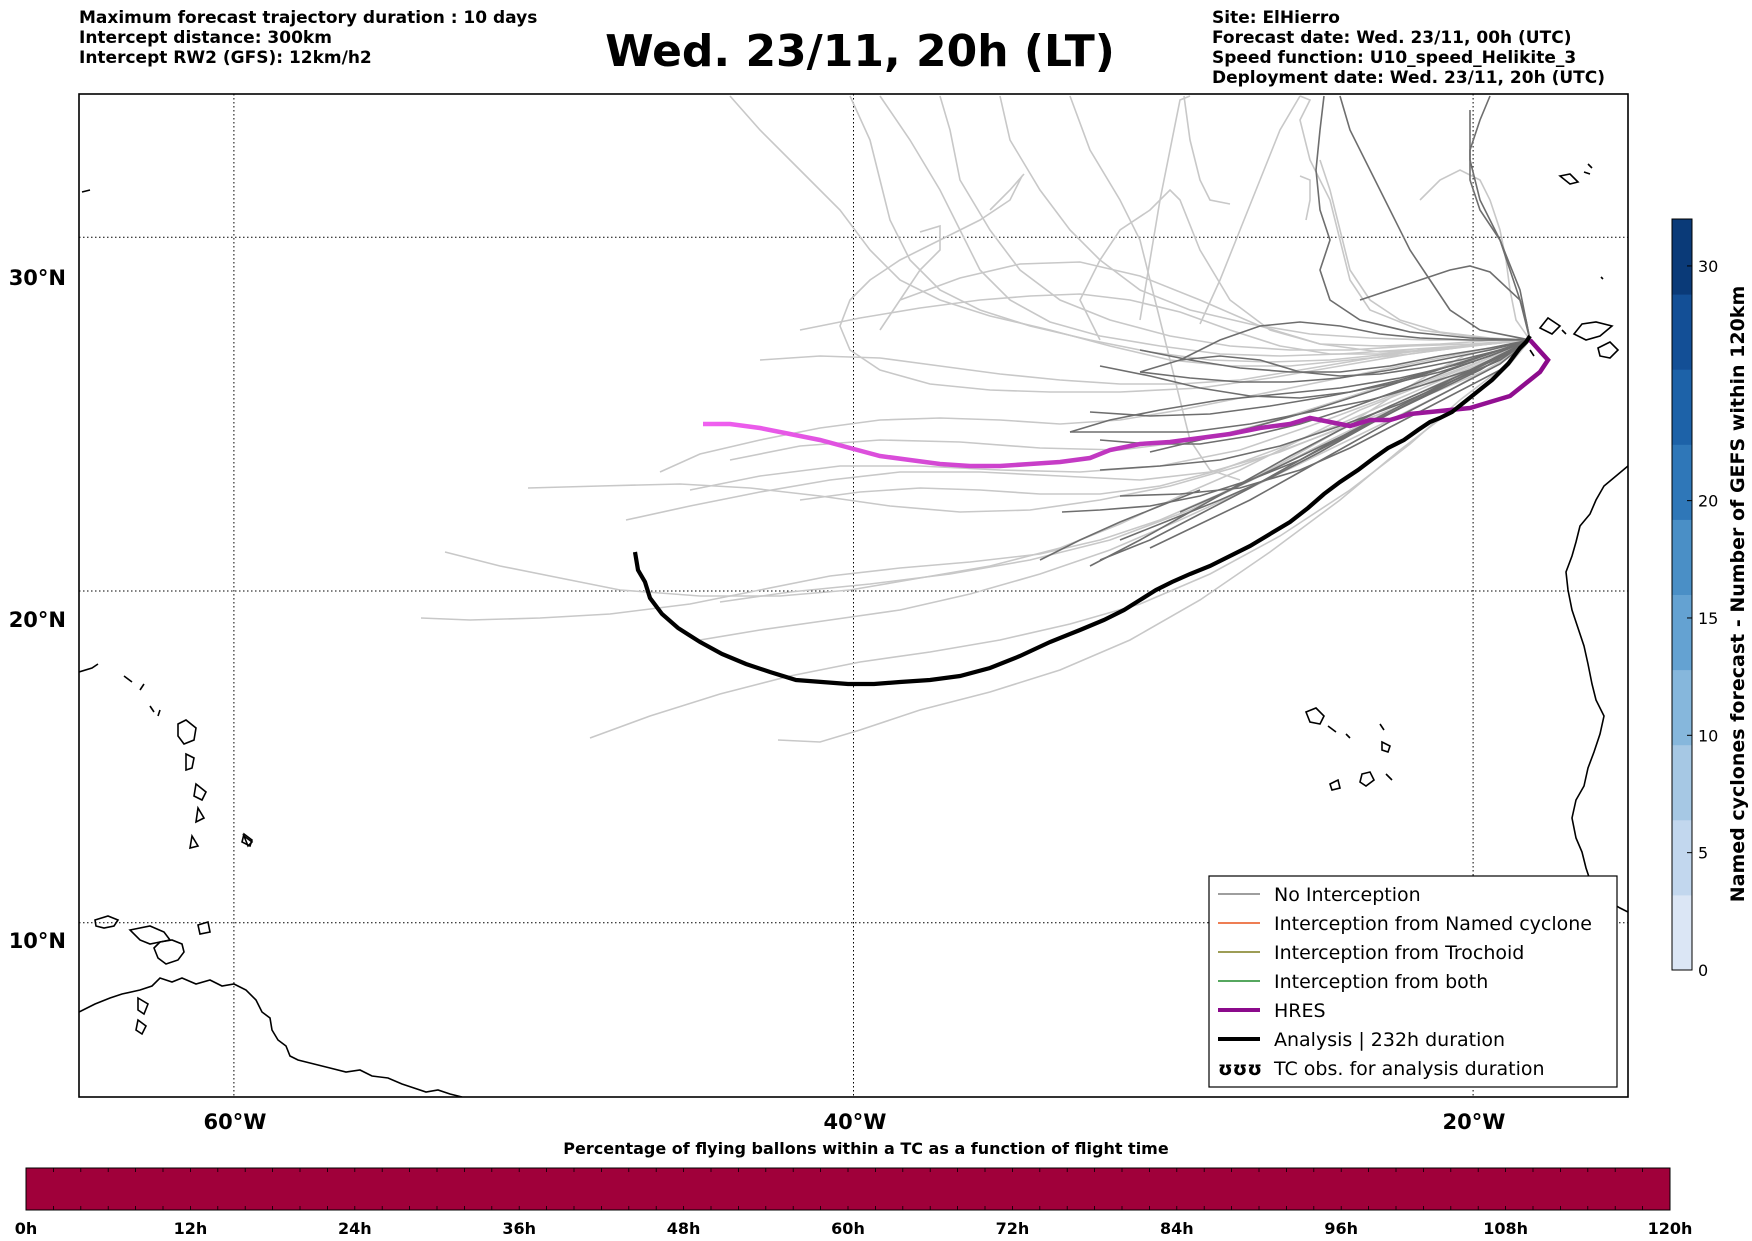  Describe the element at coordinates (235, 1122) in the screenshot. I see `lon-label-60w: 60°W` at that location.